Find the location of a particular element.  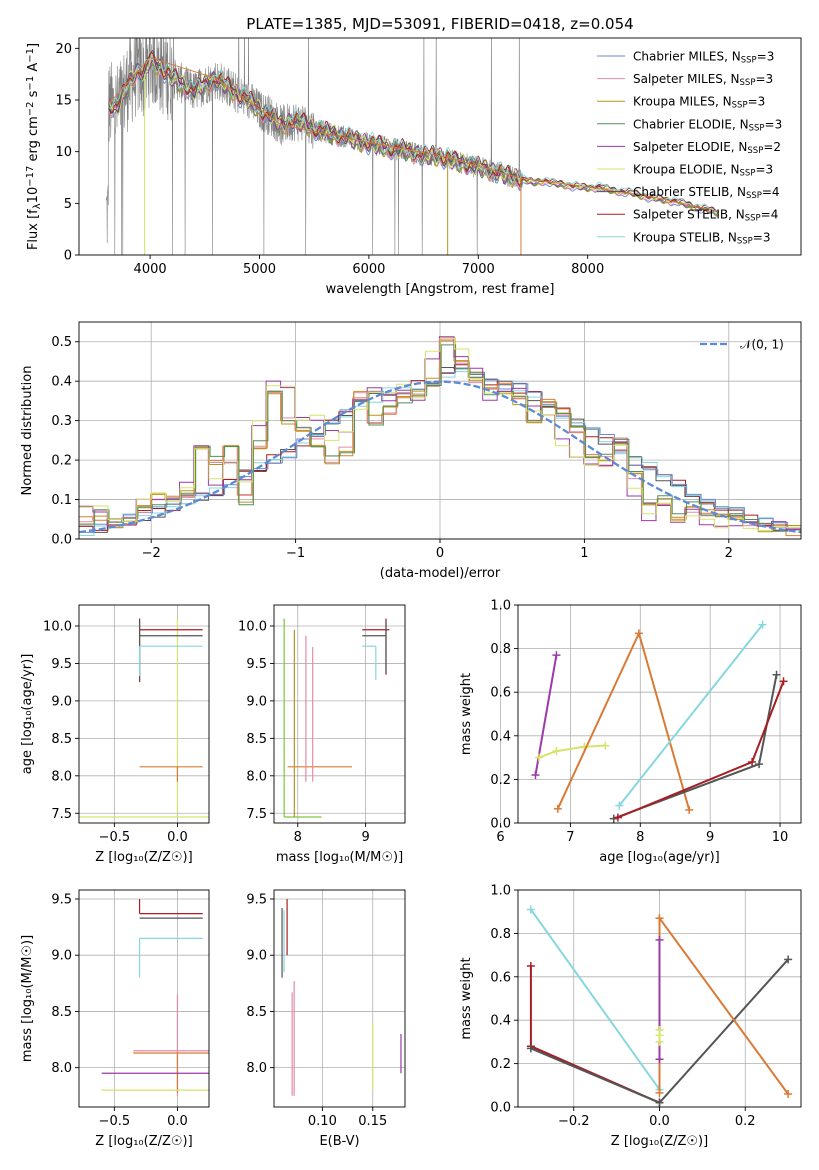

y-tick-label: 0 is located at coordinates (68, 256).